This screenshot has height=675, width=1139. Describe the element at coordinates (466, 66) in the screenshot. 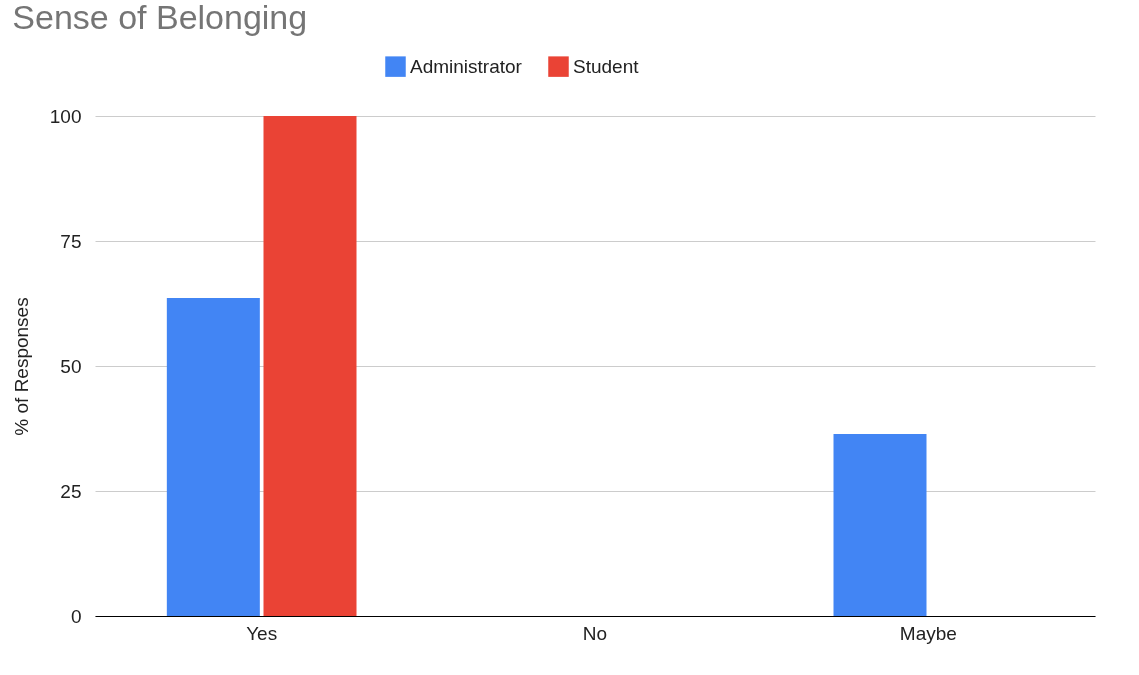

I see `legend-label: Administrator` at that location.